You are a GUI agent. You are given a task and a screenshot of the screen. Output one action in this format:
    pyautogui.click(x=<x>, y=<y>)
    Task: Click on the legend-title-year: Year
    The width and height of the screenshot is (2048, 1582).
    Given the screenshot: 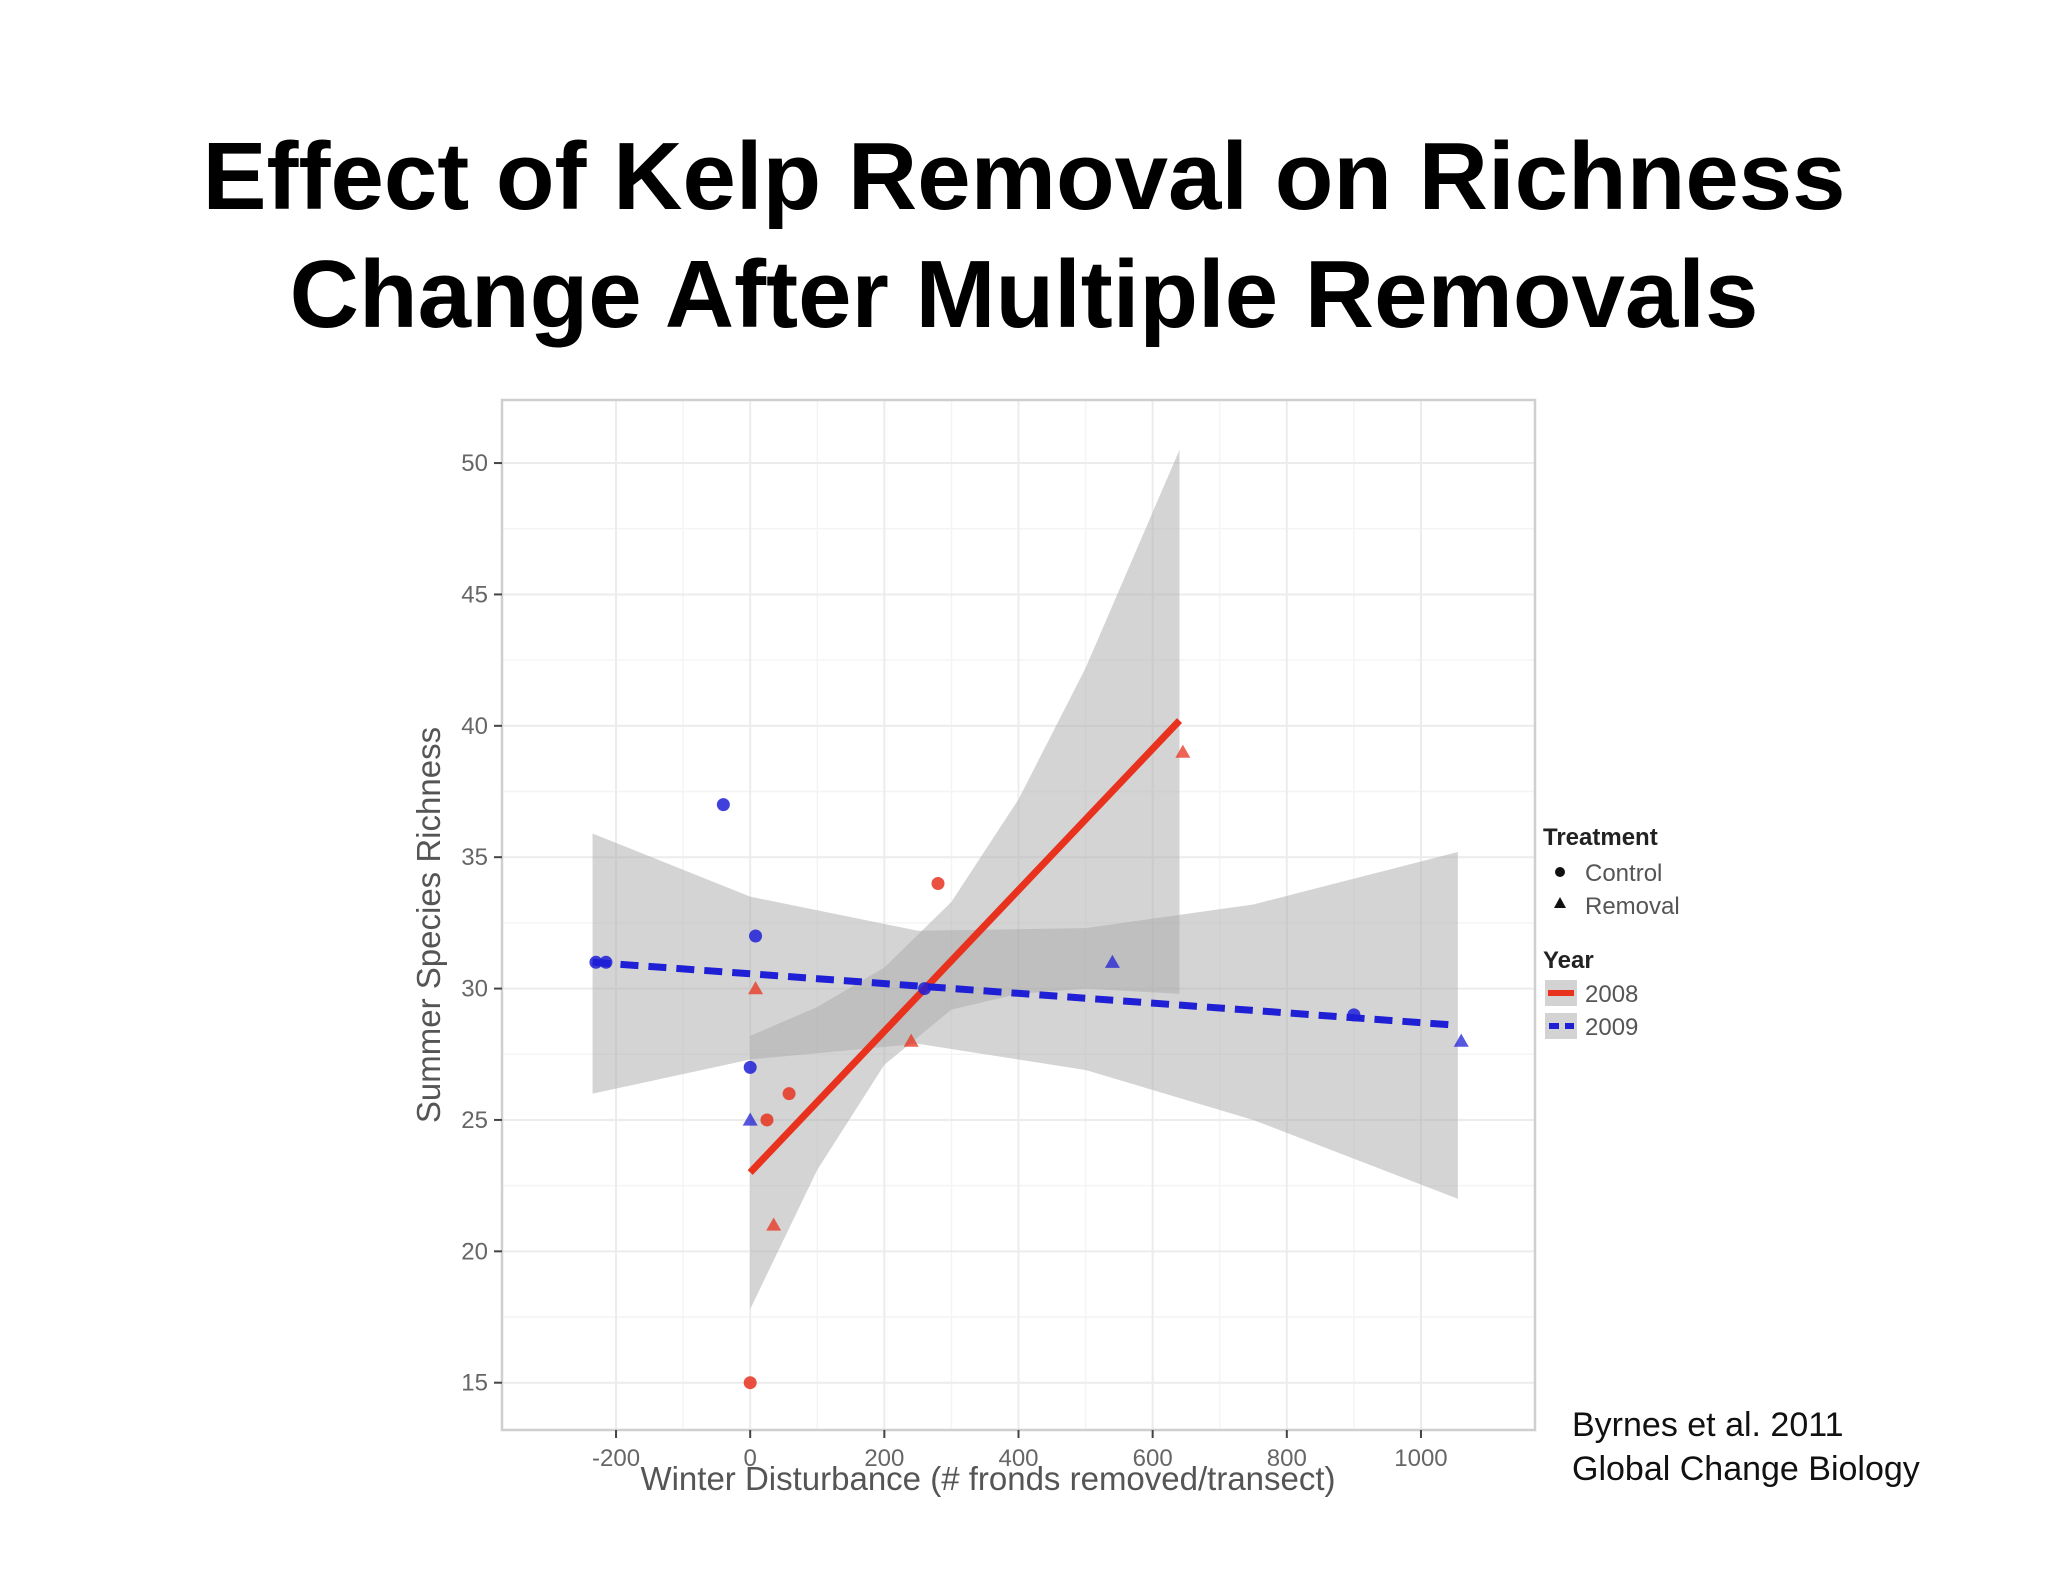 What is the action you would take?
    pyautogui.click(x=1568, y=960)
    